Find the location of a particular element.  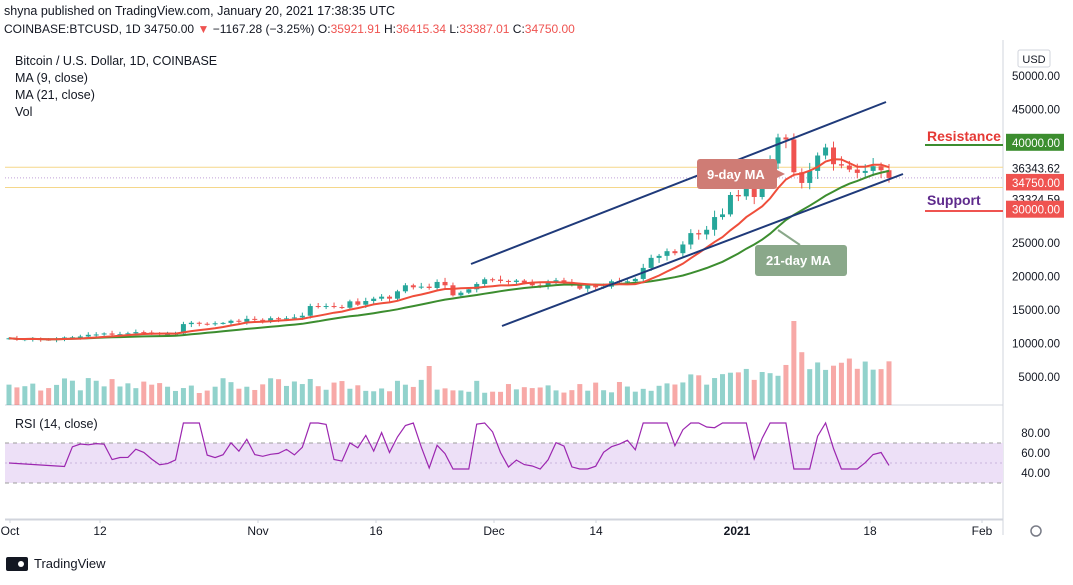

price-tag is located at coordinates (1035, 168).